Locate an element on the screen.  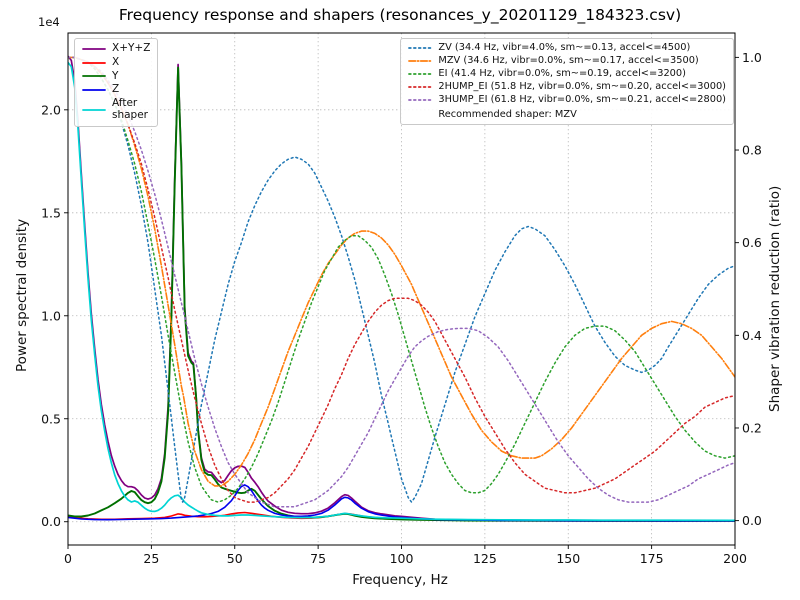
legend-item: Z is located at coordinates (116, 89).